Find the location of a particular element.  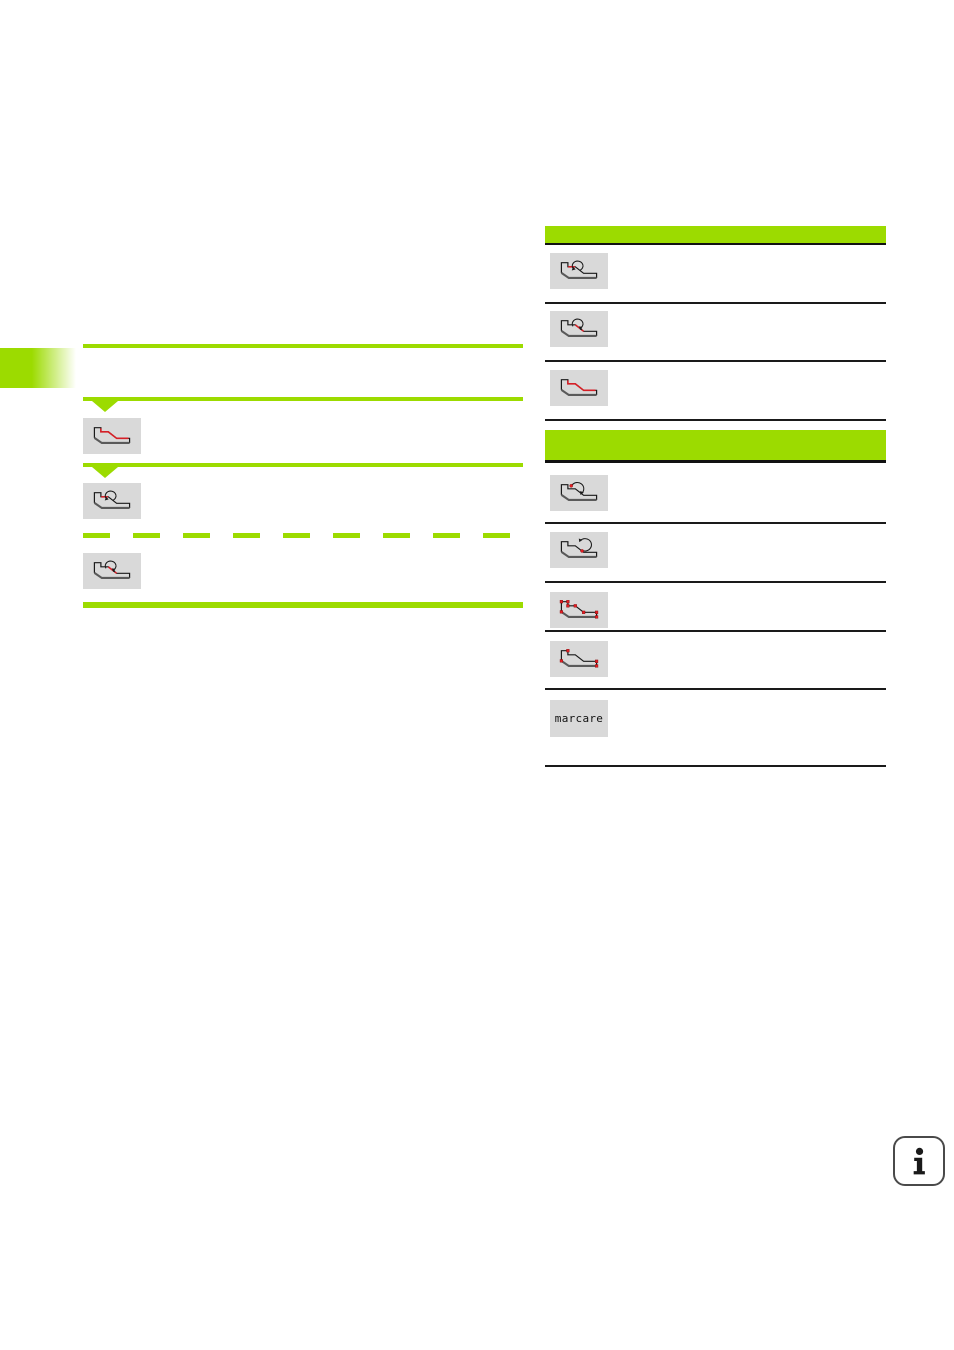

info-i-icon is located at coordinates (919, 1161).